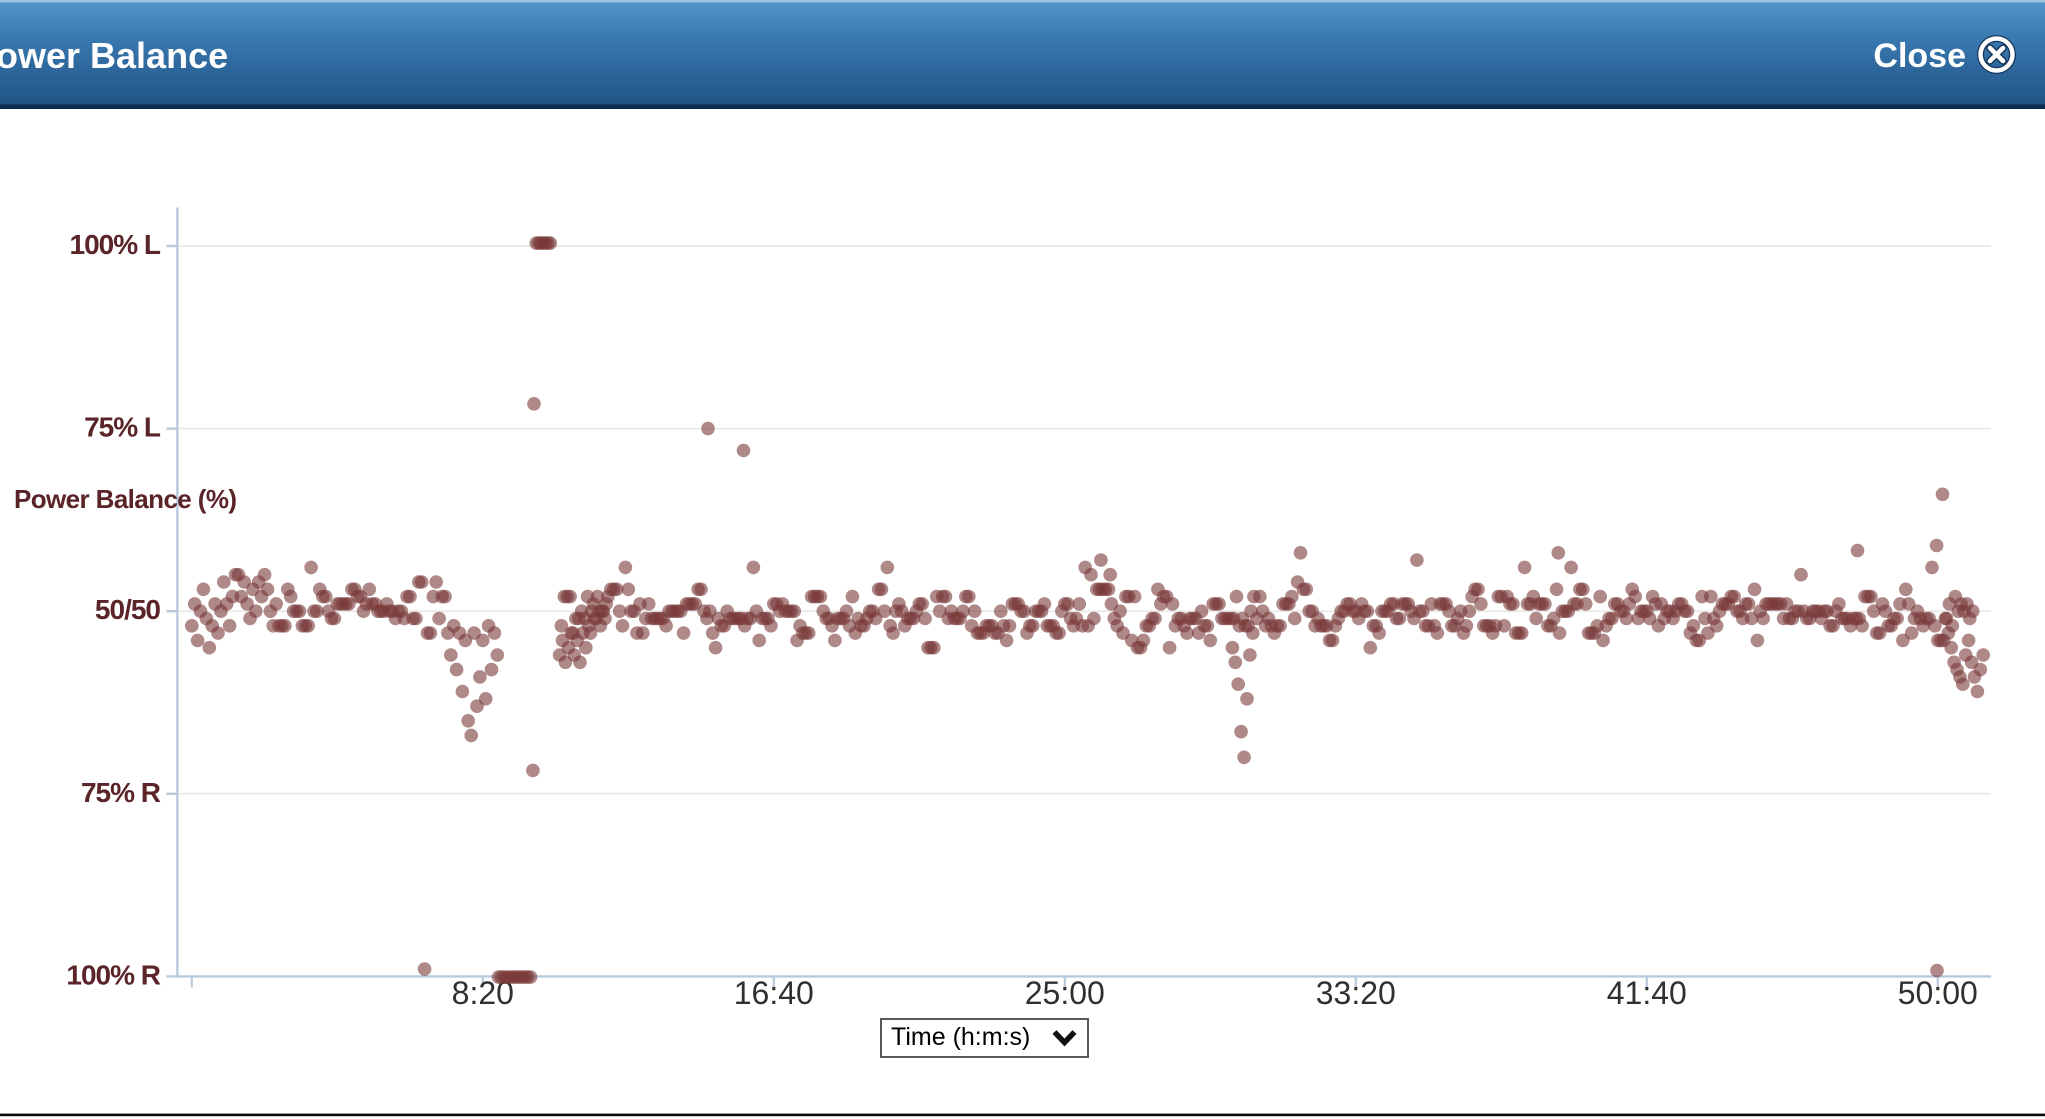 The image size is (2045, 1119). I want to click on svg-text: 75% R, so click(121, 792).